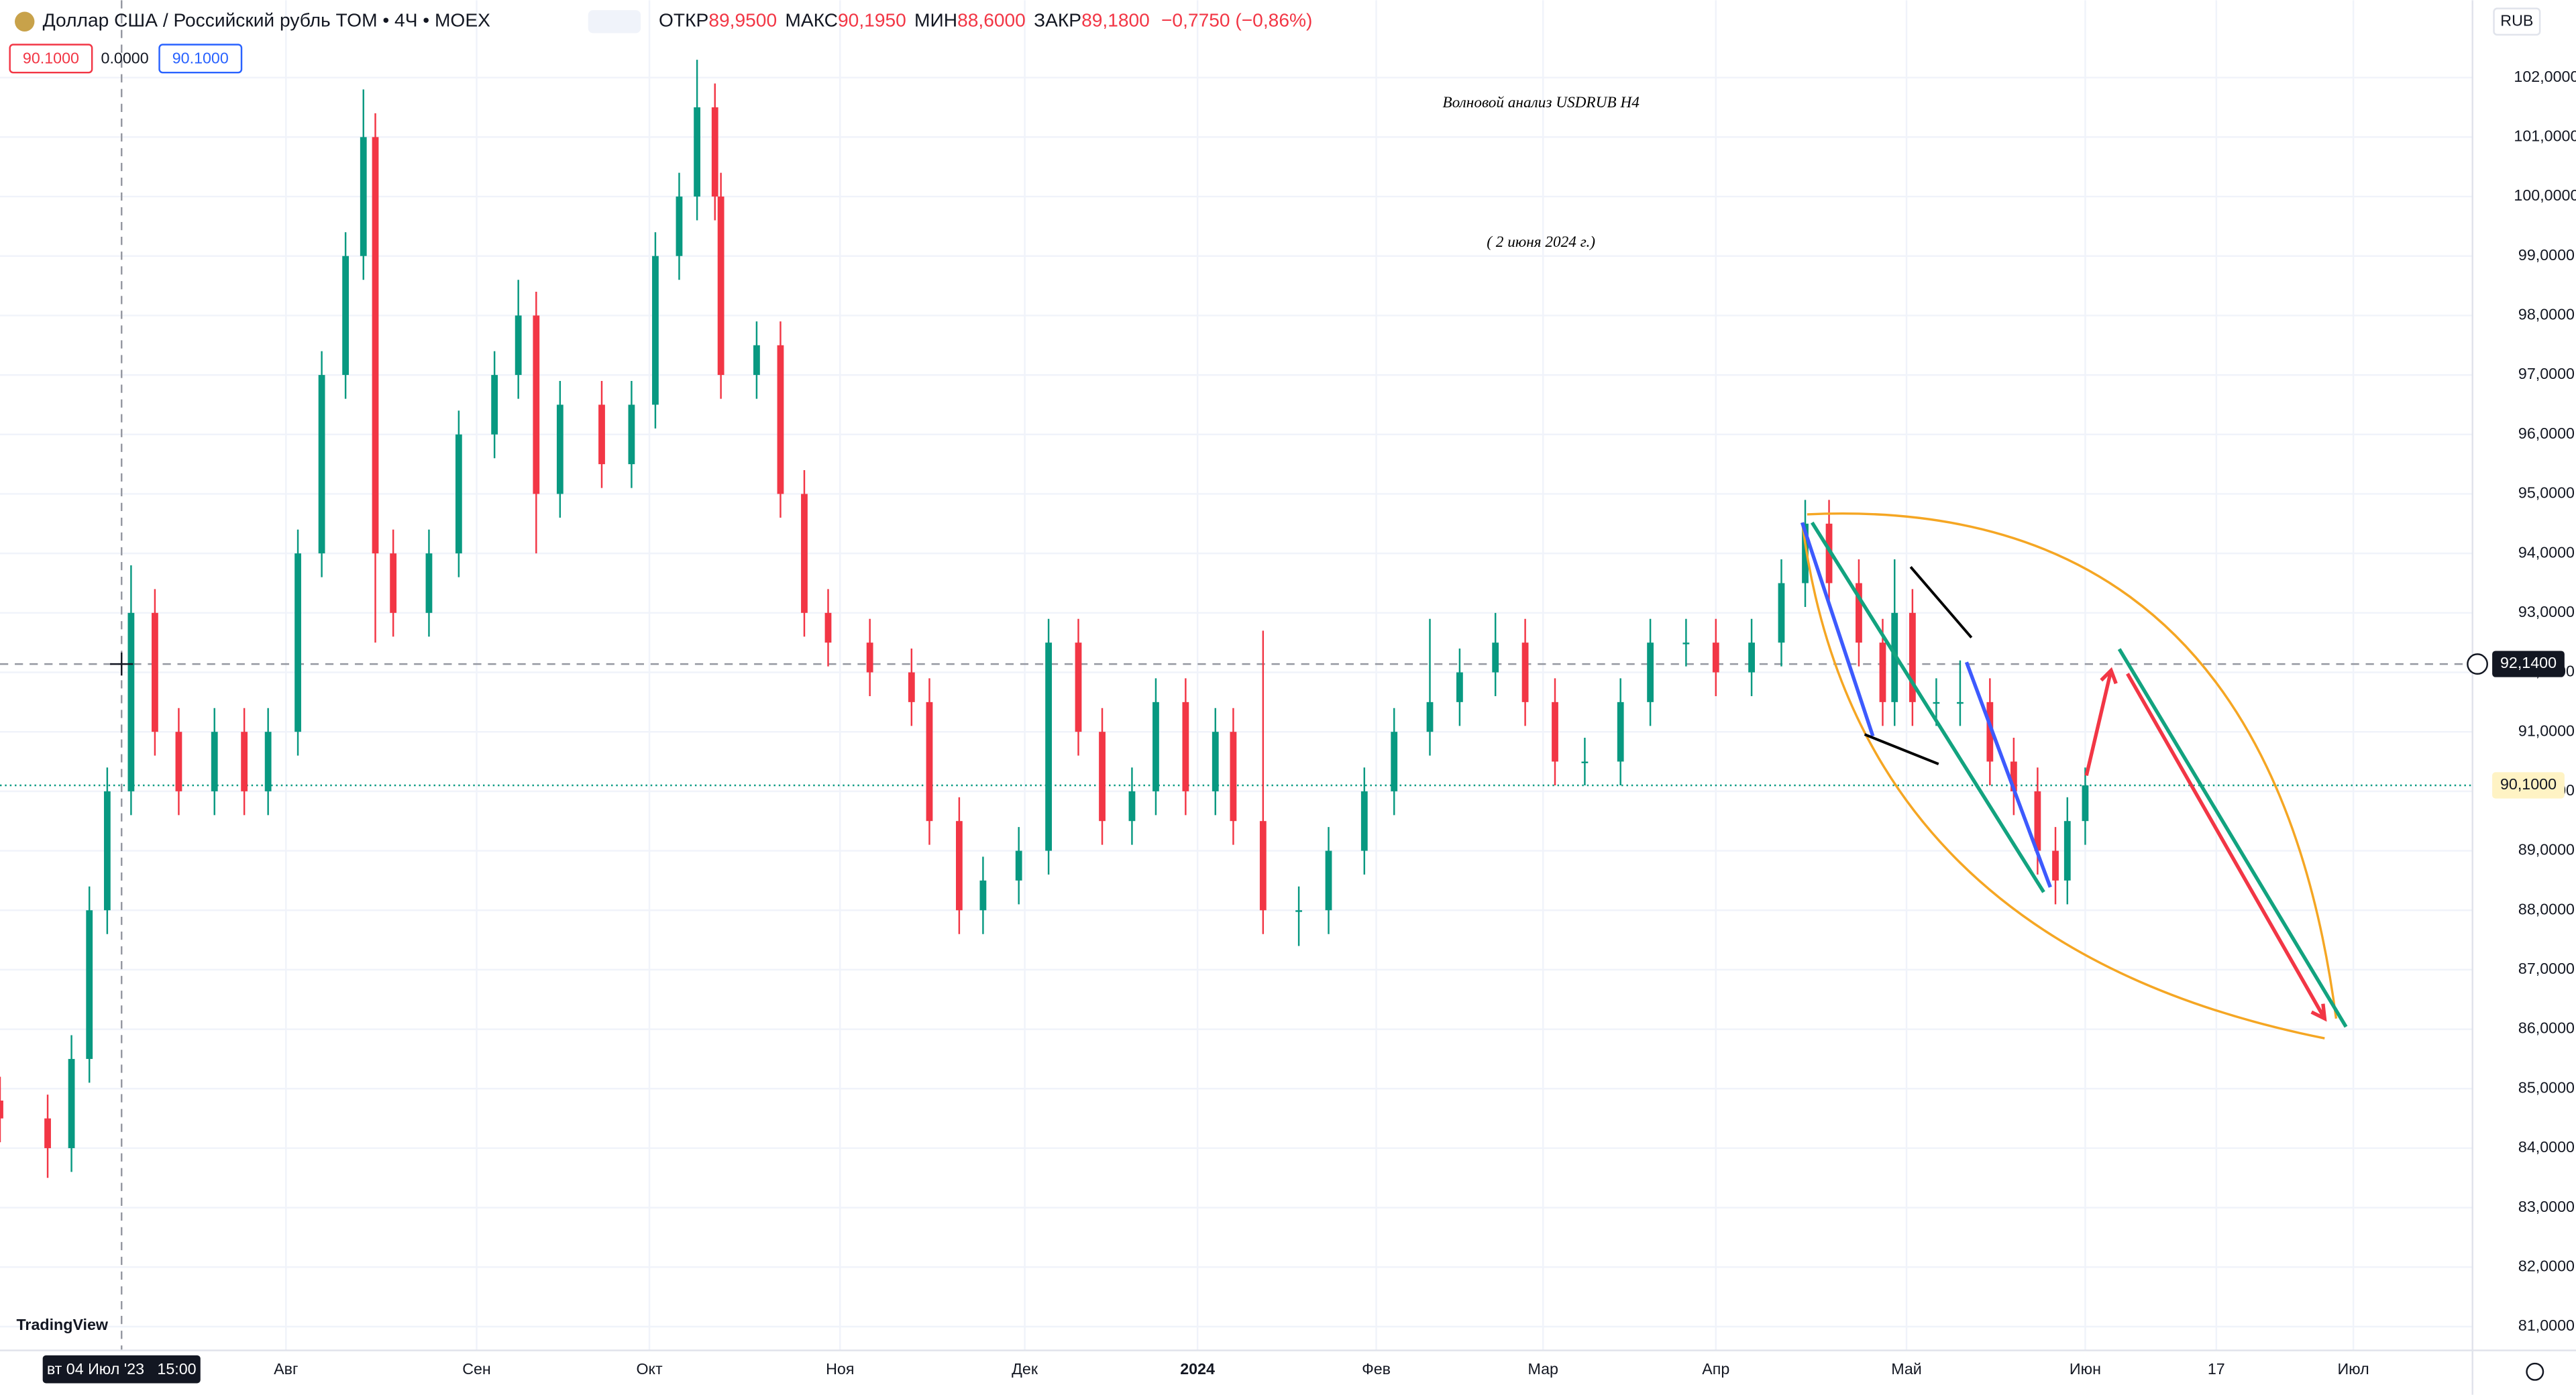 This screenshot has height=1395, width=2576. I want to click on y-tick-label: 85,0000, so click(2546, 1087).